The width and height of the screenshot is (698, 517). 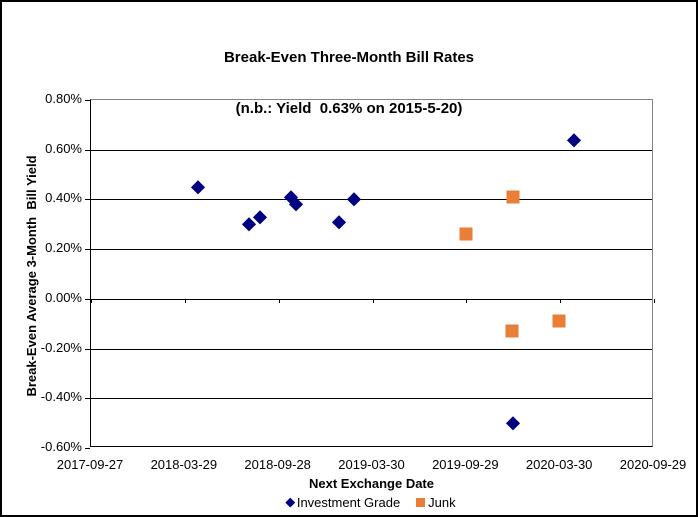 What do you see at coordinates (349, 57) in the screenshot?
I see `chart-title: Break-Even Three-Month Bill Rates` at bounding box center [349, 57].